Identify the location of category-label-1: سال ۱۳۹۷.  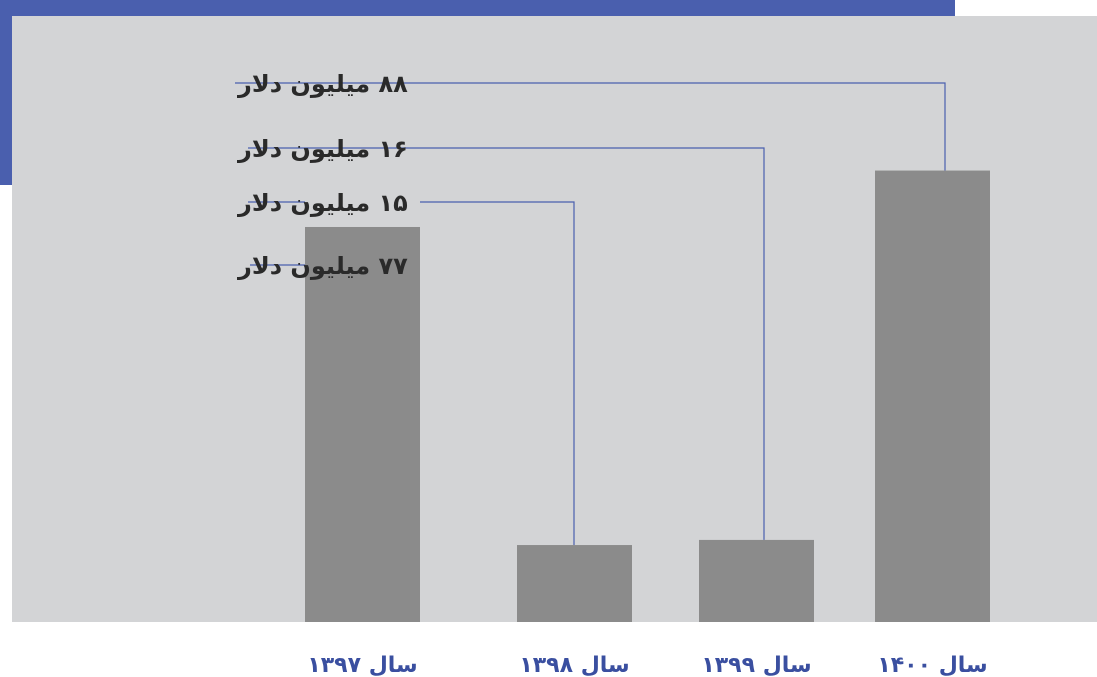
(362, 665).